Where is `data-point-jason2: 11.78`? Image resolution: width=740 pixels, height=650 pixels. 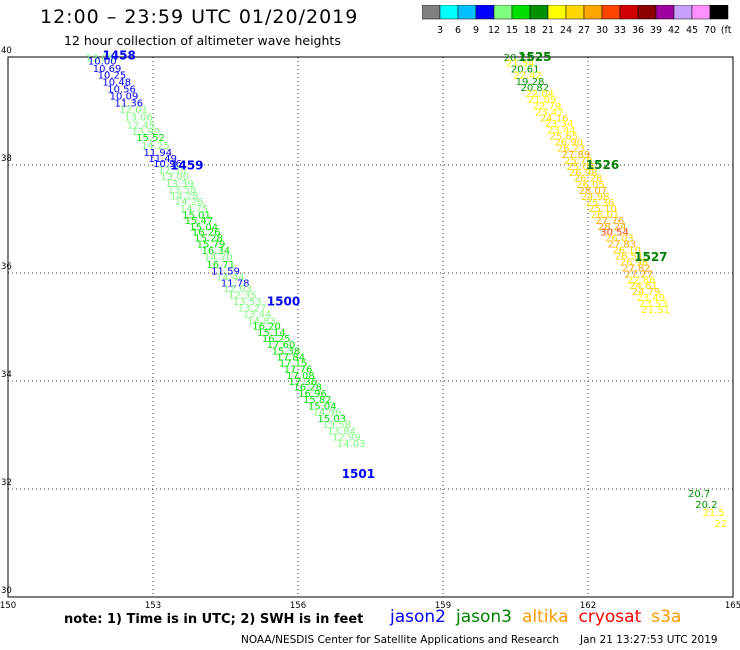
data-point-jason2: 11.78 is located at coordinates (235, 284).